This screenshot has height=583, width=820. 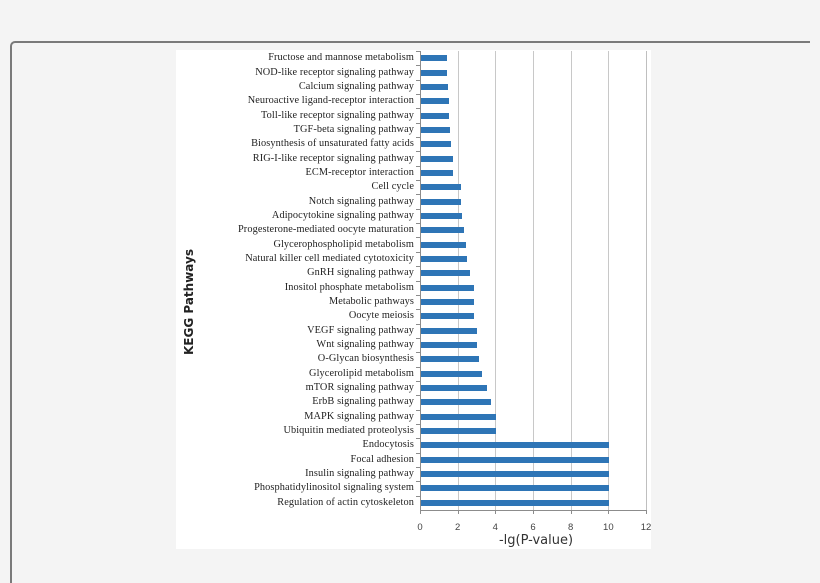 I want to click on category-label: Calcium signaling pathway, so click(x=356, y=86).